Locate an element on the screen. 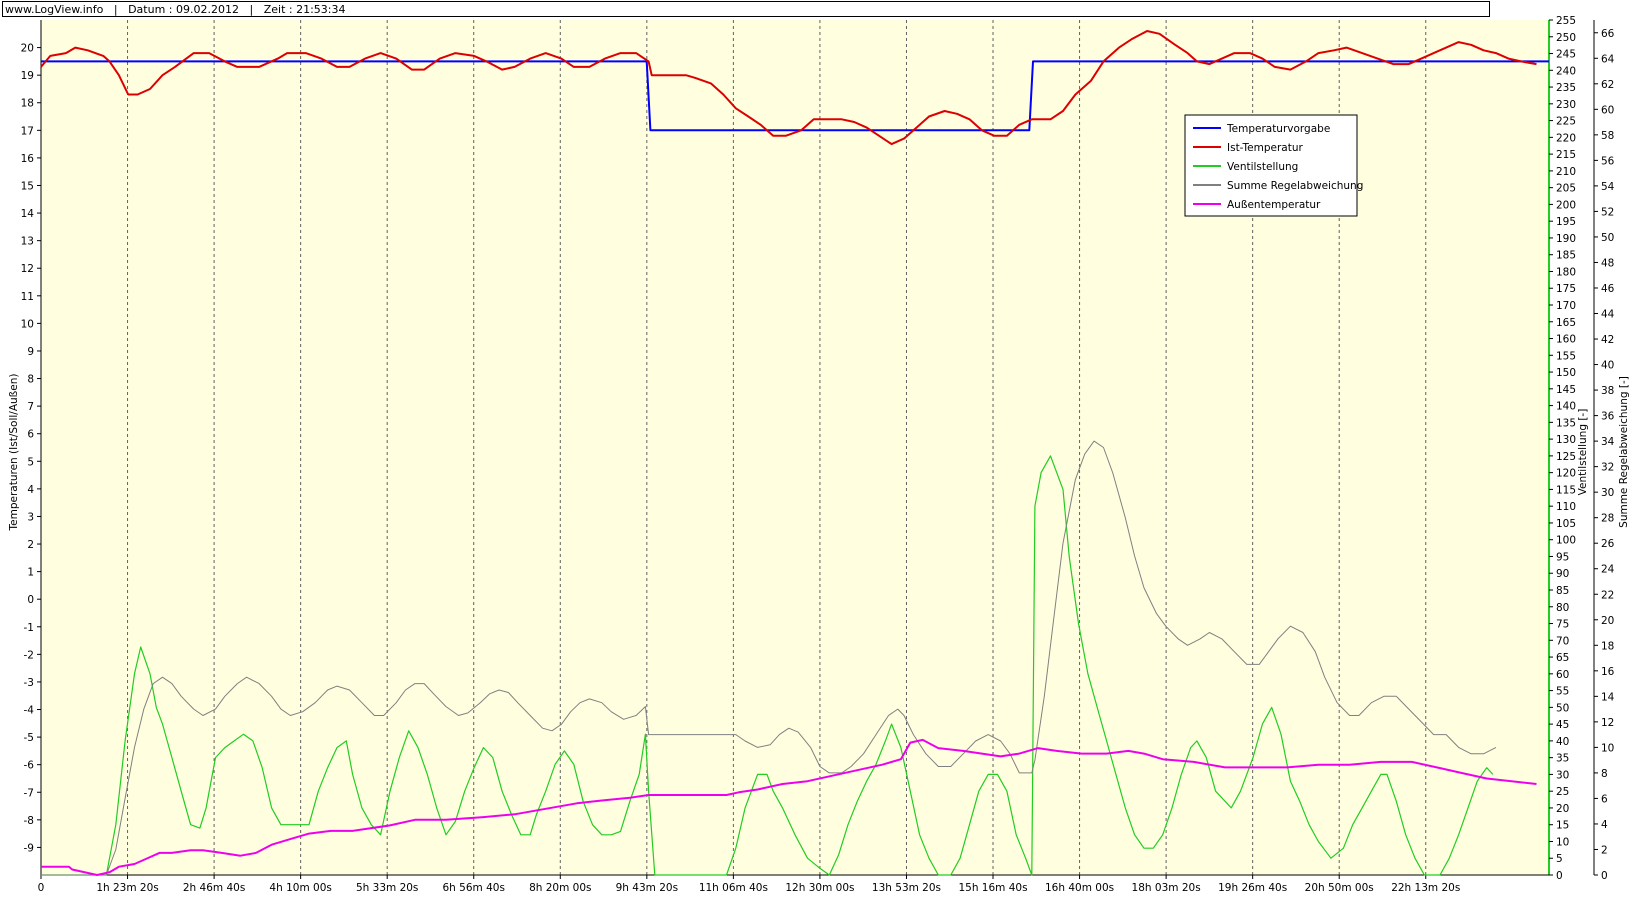 The height and width of the screenshot is (900, 1636). left-tick-label: 12 is located at coordinates (27, 269).